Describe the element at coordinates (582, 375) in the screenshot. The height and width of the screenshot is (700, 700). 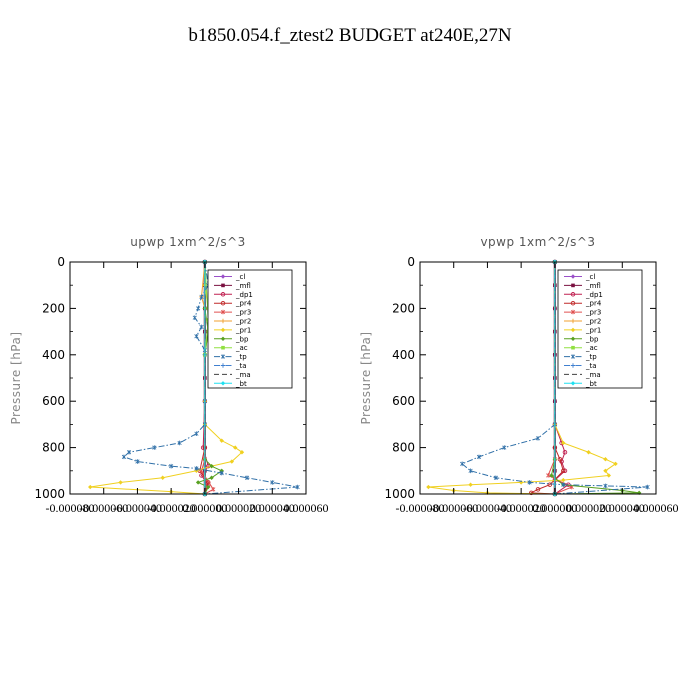
I see `legend-item-ma: _ma` at that location.